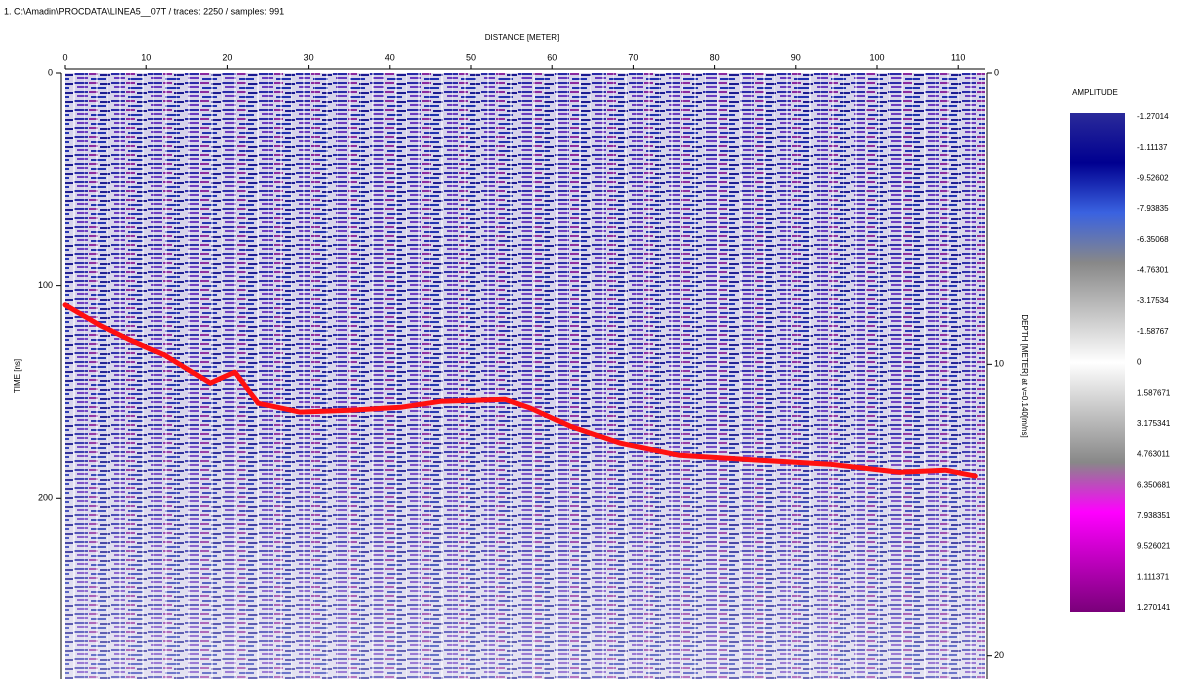 This screenshot has width=1192, height=679. What do you see at coordinates (876, 57) in the screenshot?
I see `x-tick-label: 100` at bounding box center [876, 57].